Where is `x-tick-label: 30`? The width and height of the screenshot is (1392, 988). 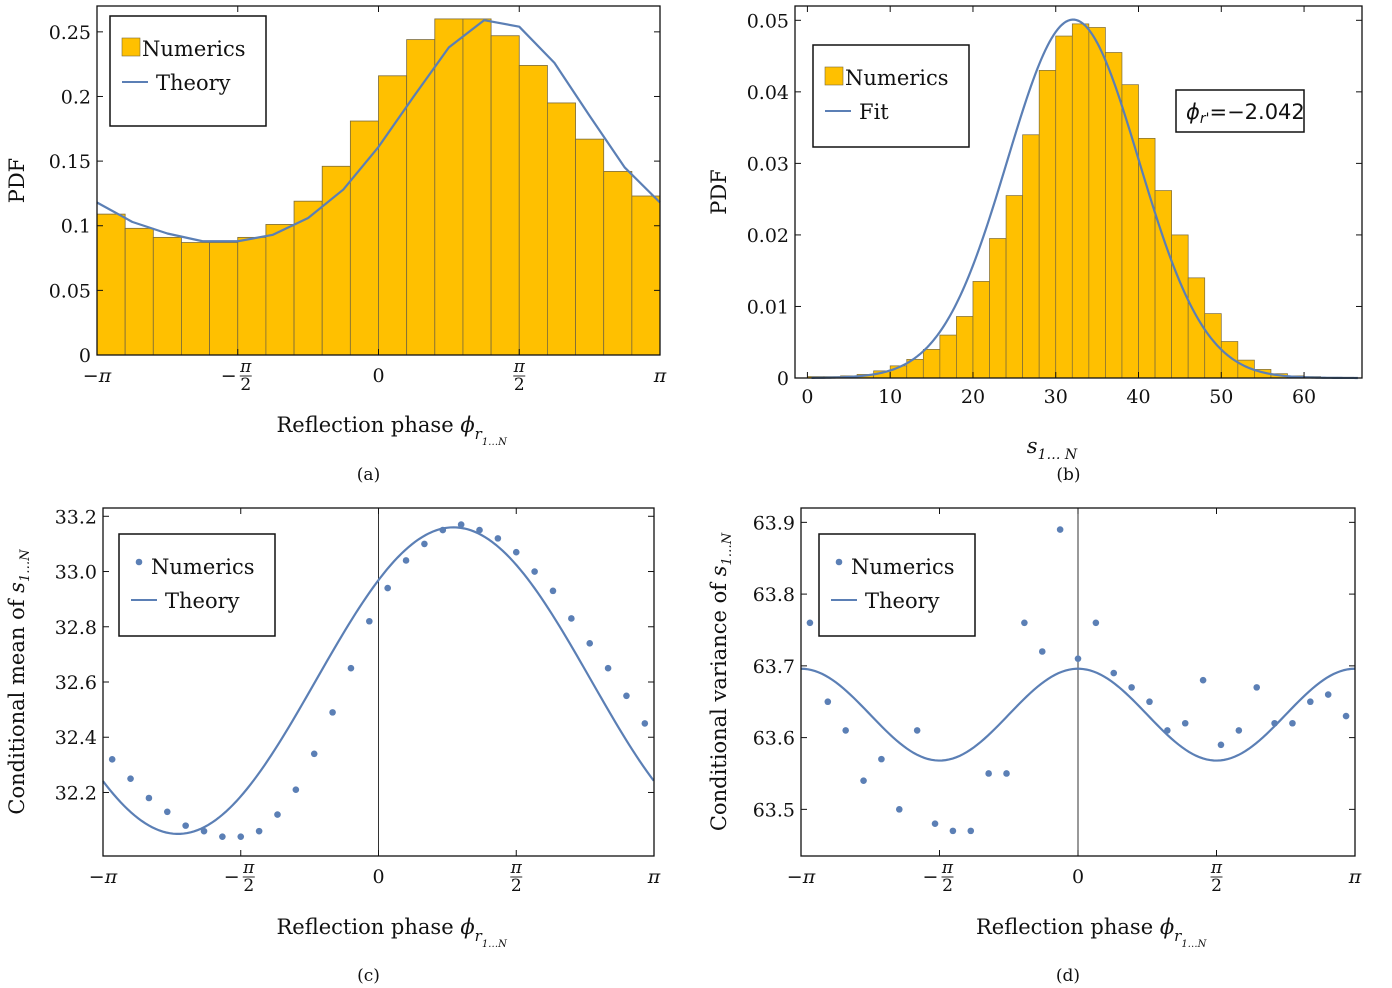 x-tick-label: 30 is located at coordinates (1056, 397).